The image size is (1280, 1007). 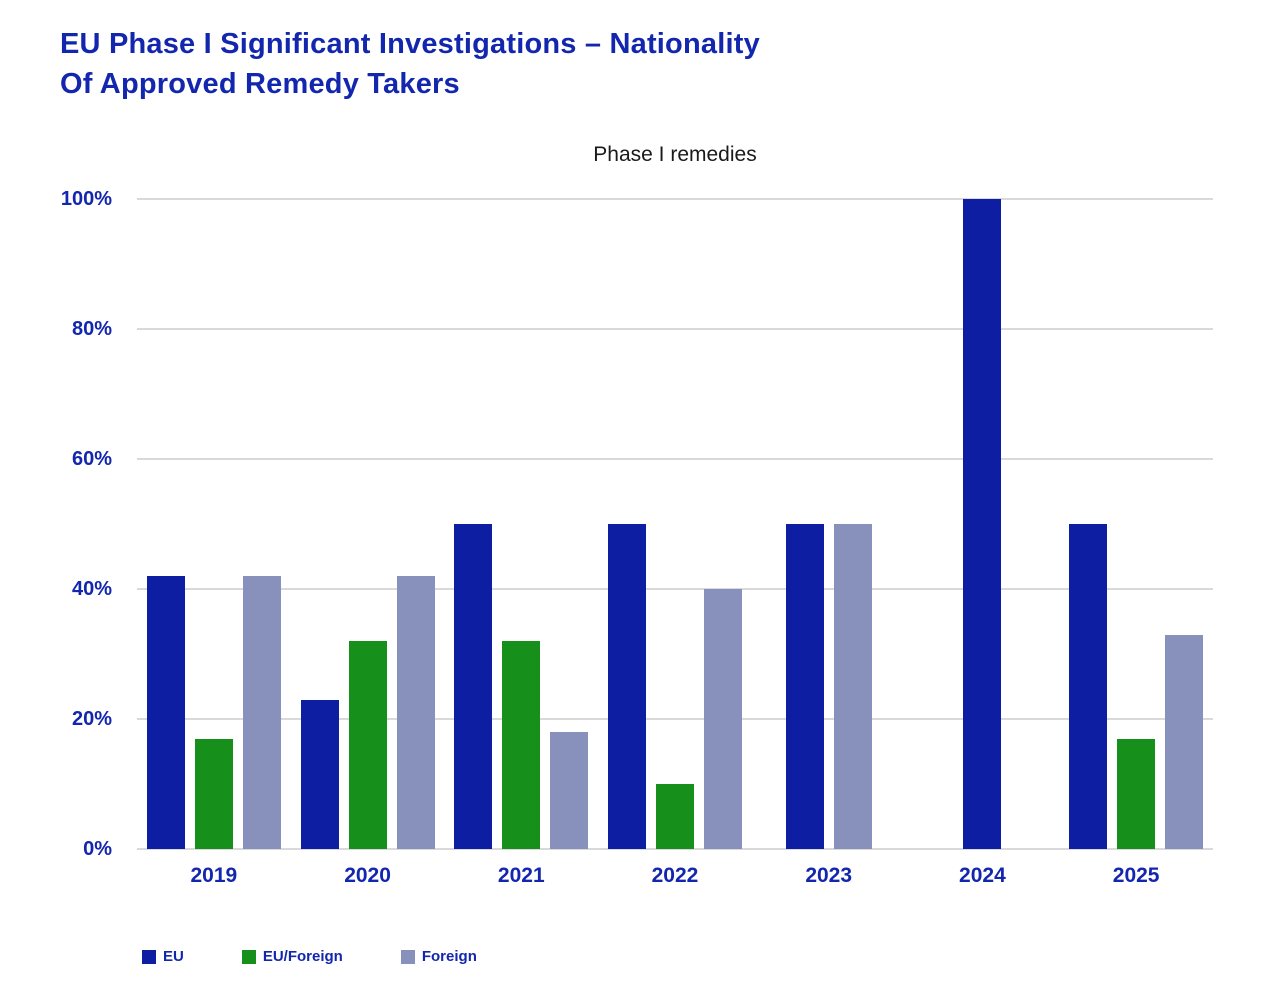 I want to click on bar-2020-eu, so click(x=319, y=774).